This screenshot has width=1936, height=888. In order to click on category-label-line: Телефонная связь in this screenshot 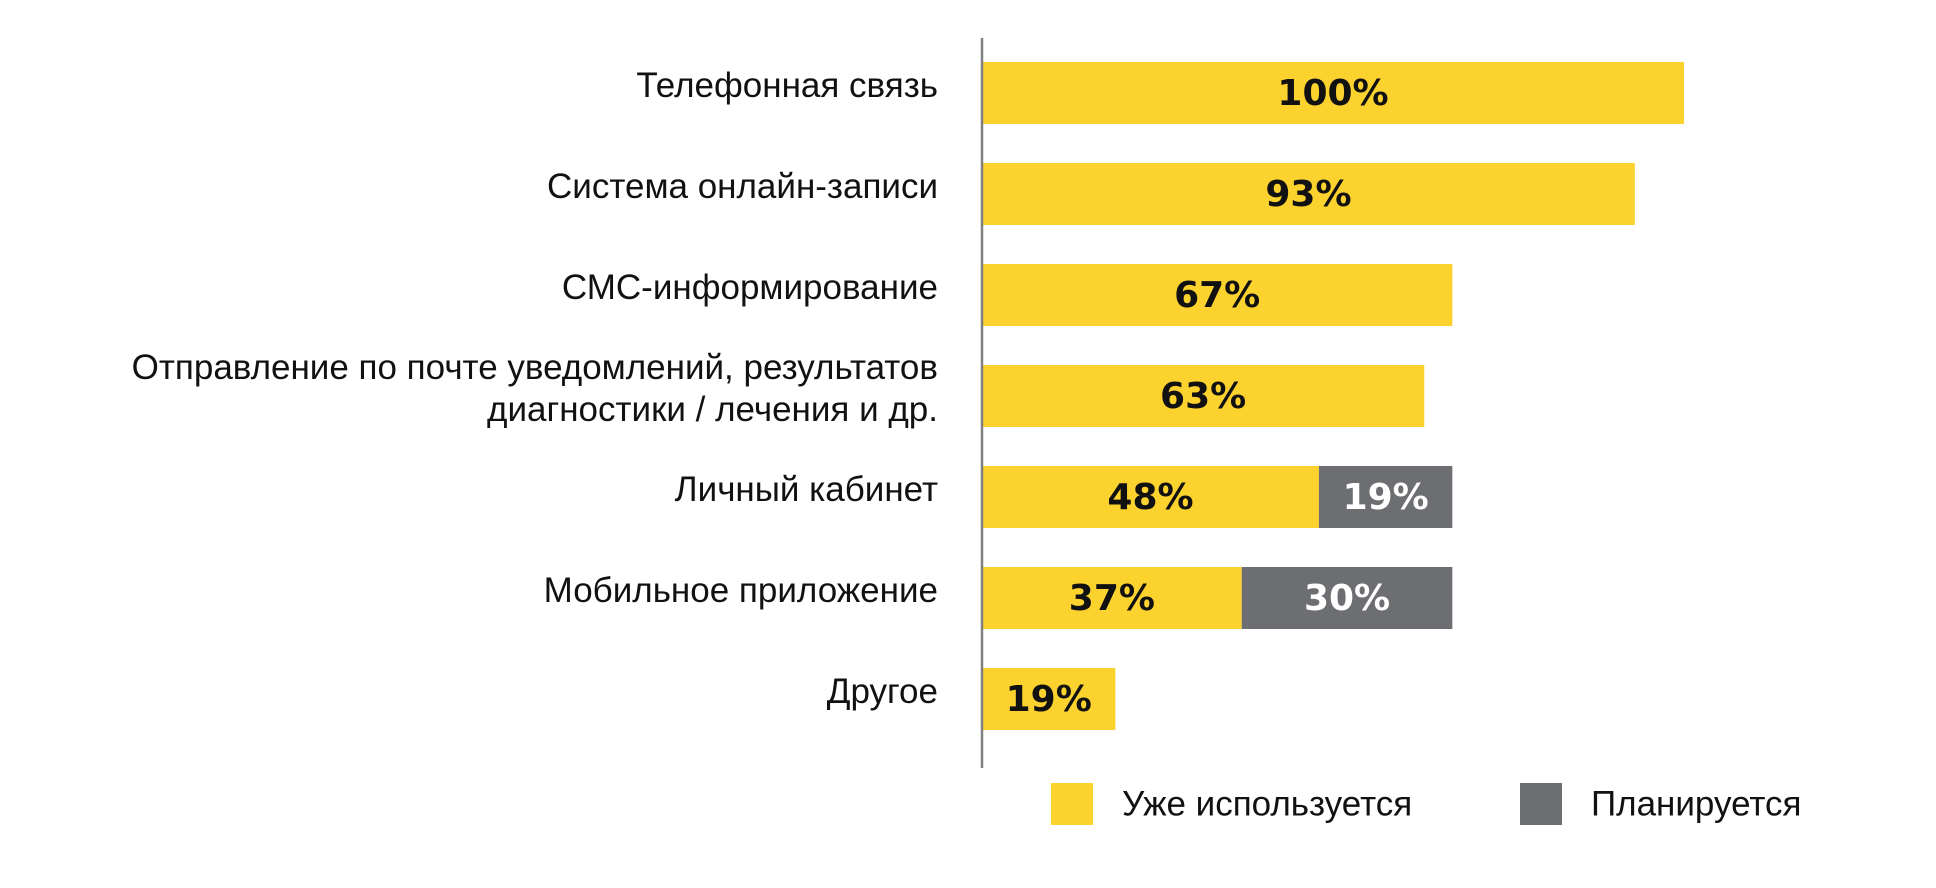, I will do `click(787, 85)`.